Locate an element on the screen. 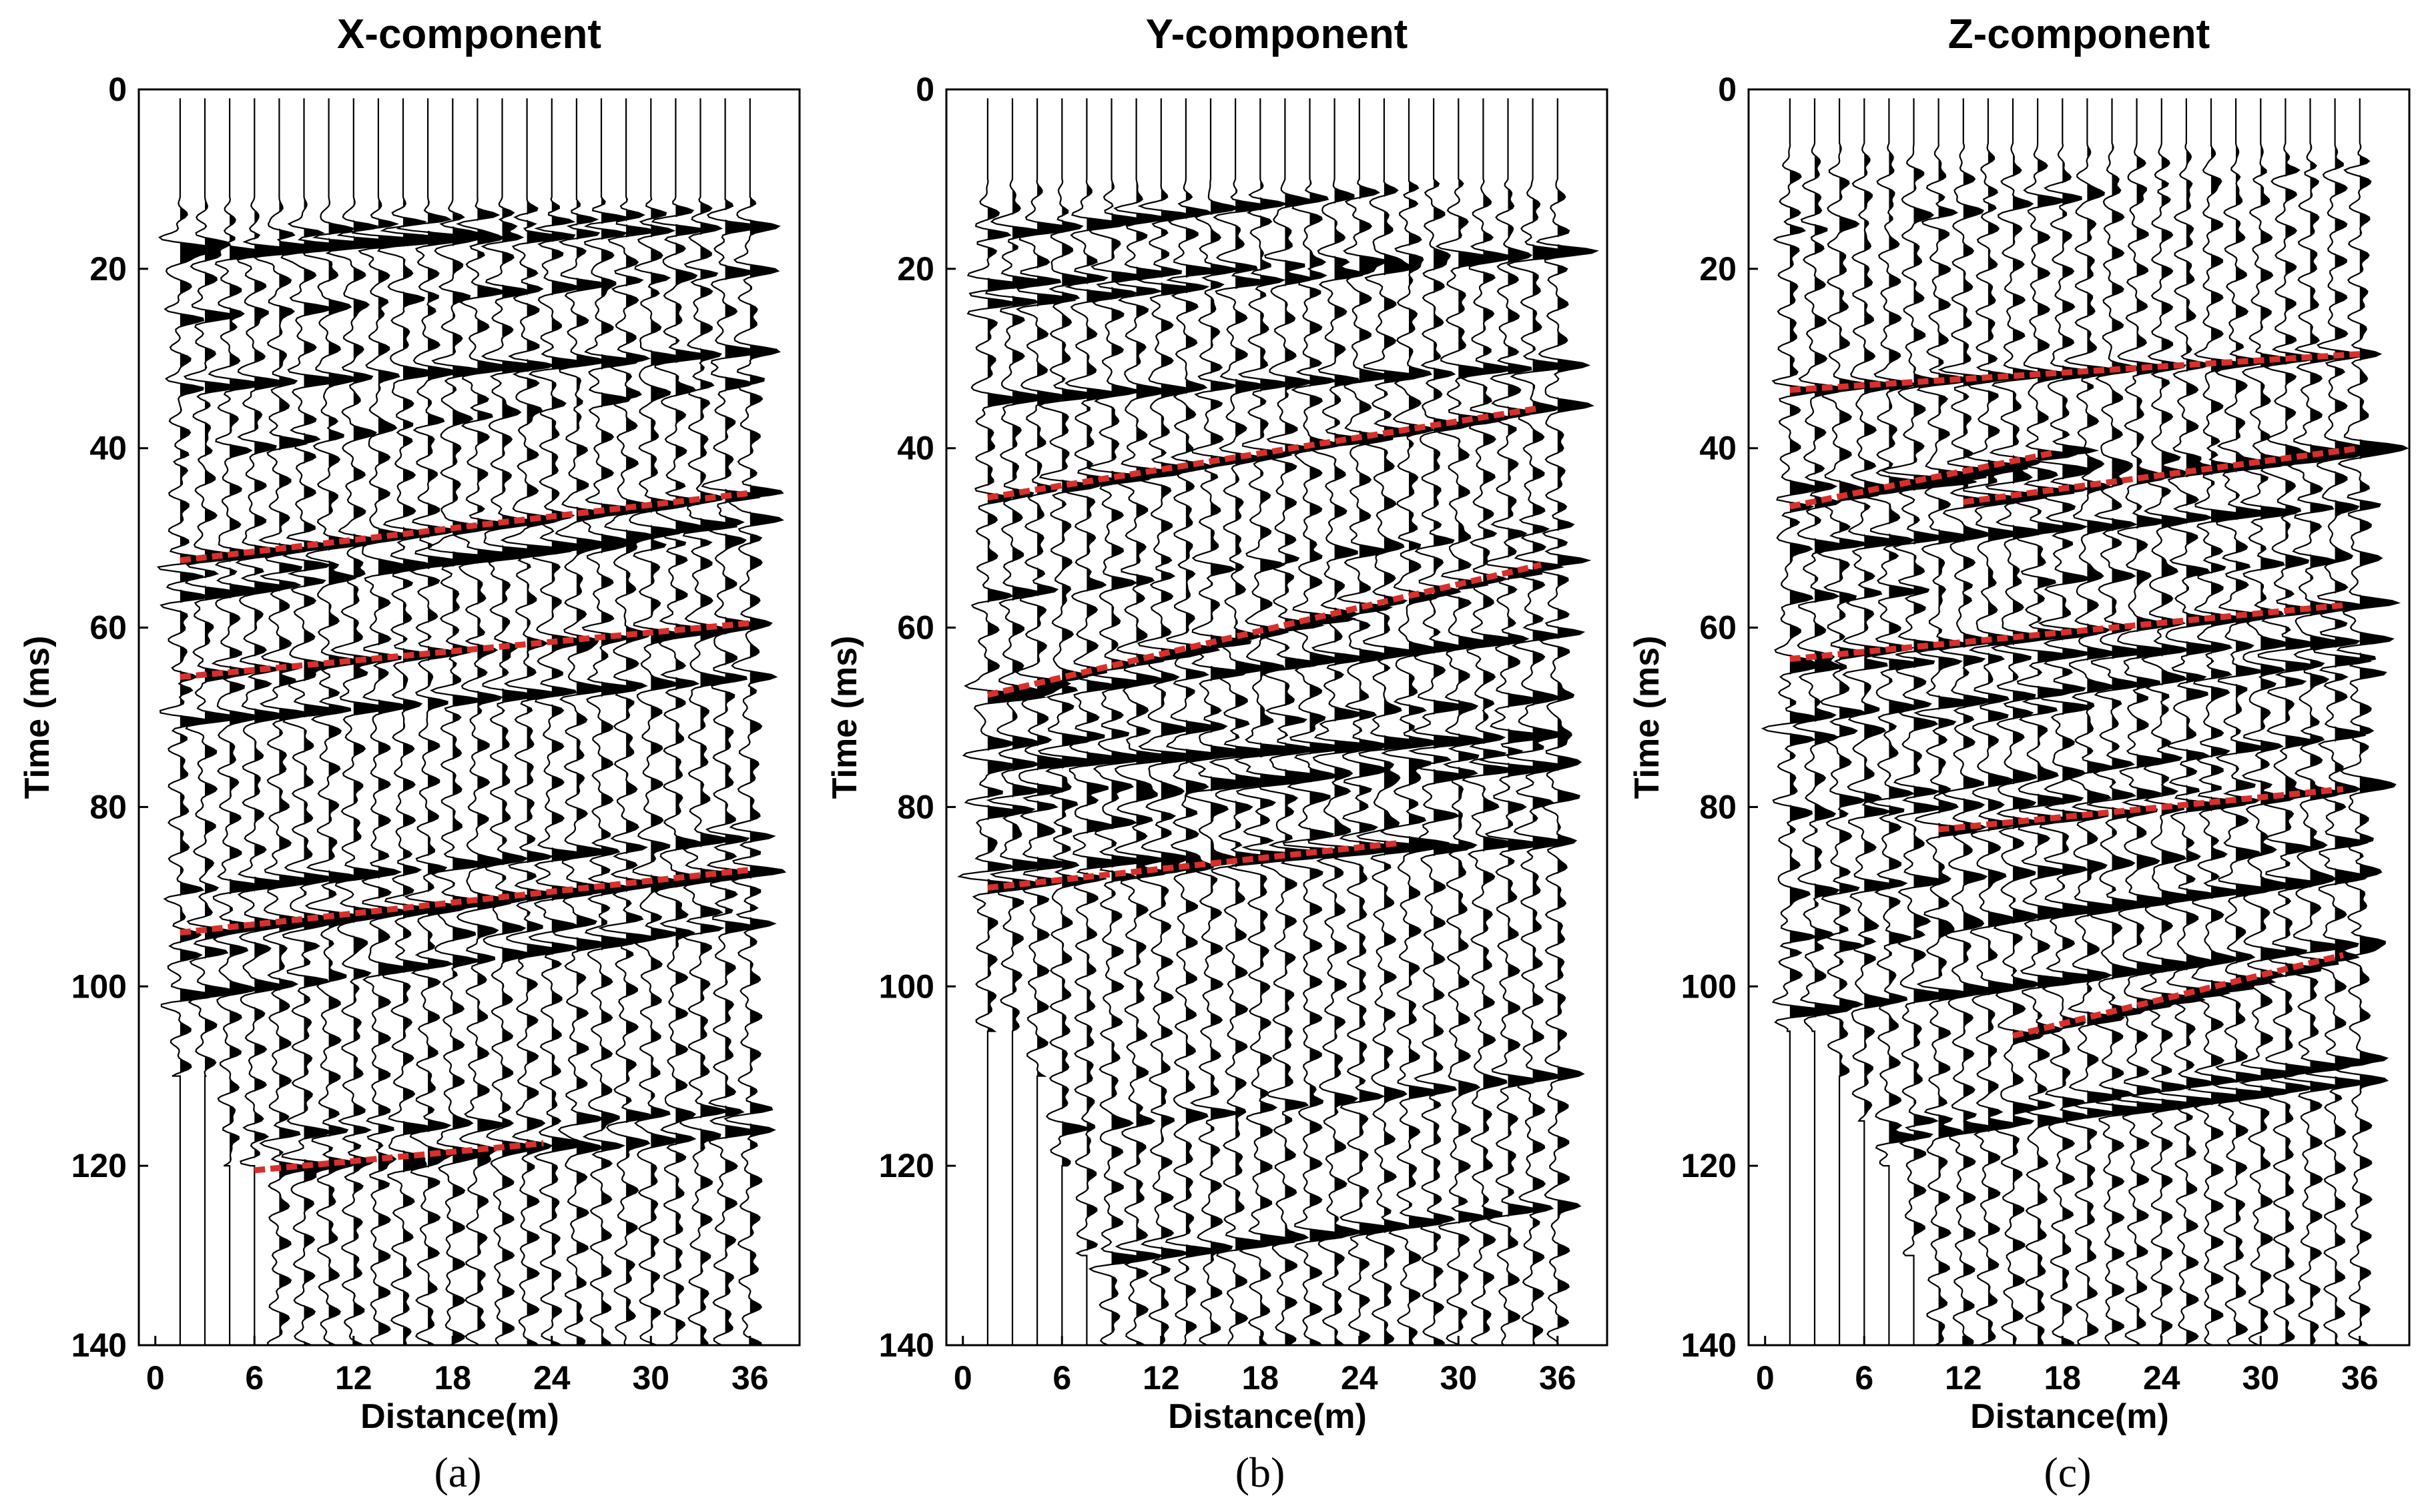 This screenshot has width=2426, height=1512. panel-title: Y-component is located at coordinates (1277, 34).